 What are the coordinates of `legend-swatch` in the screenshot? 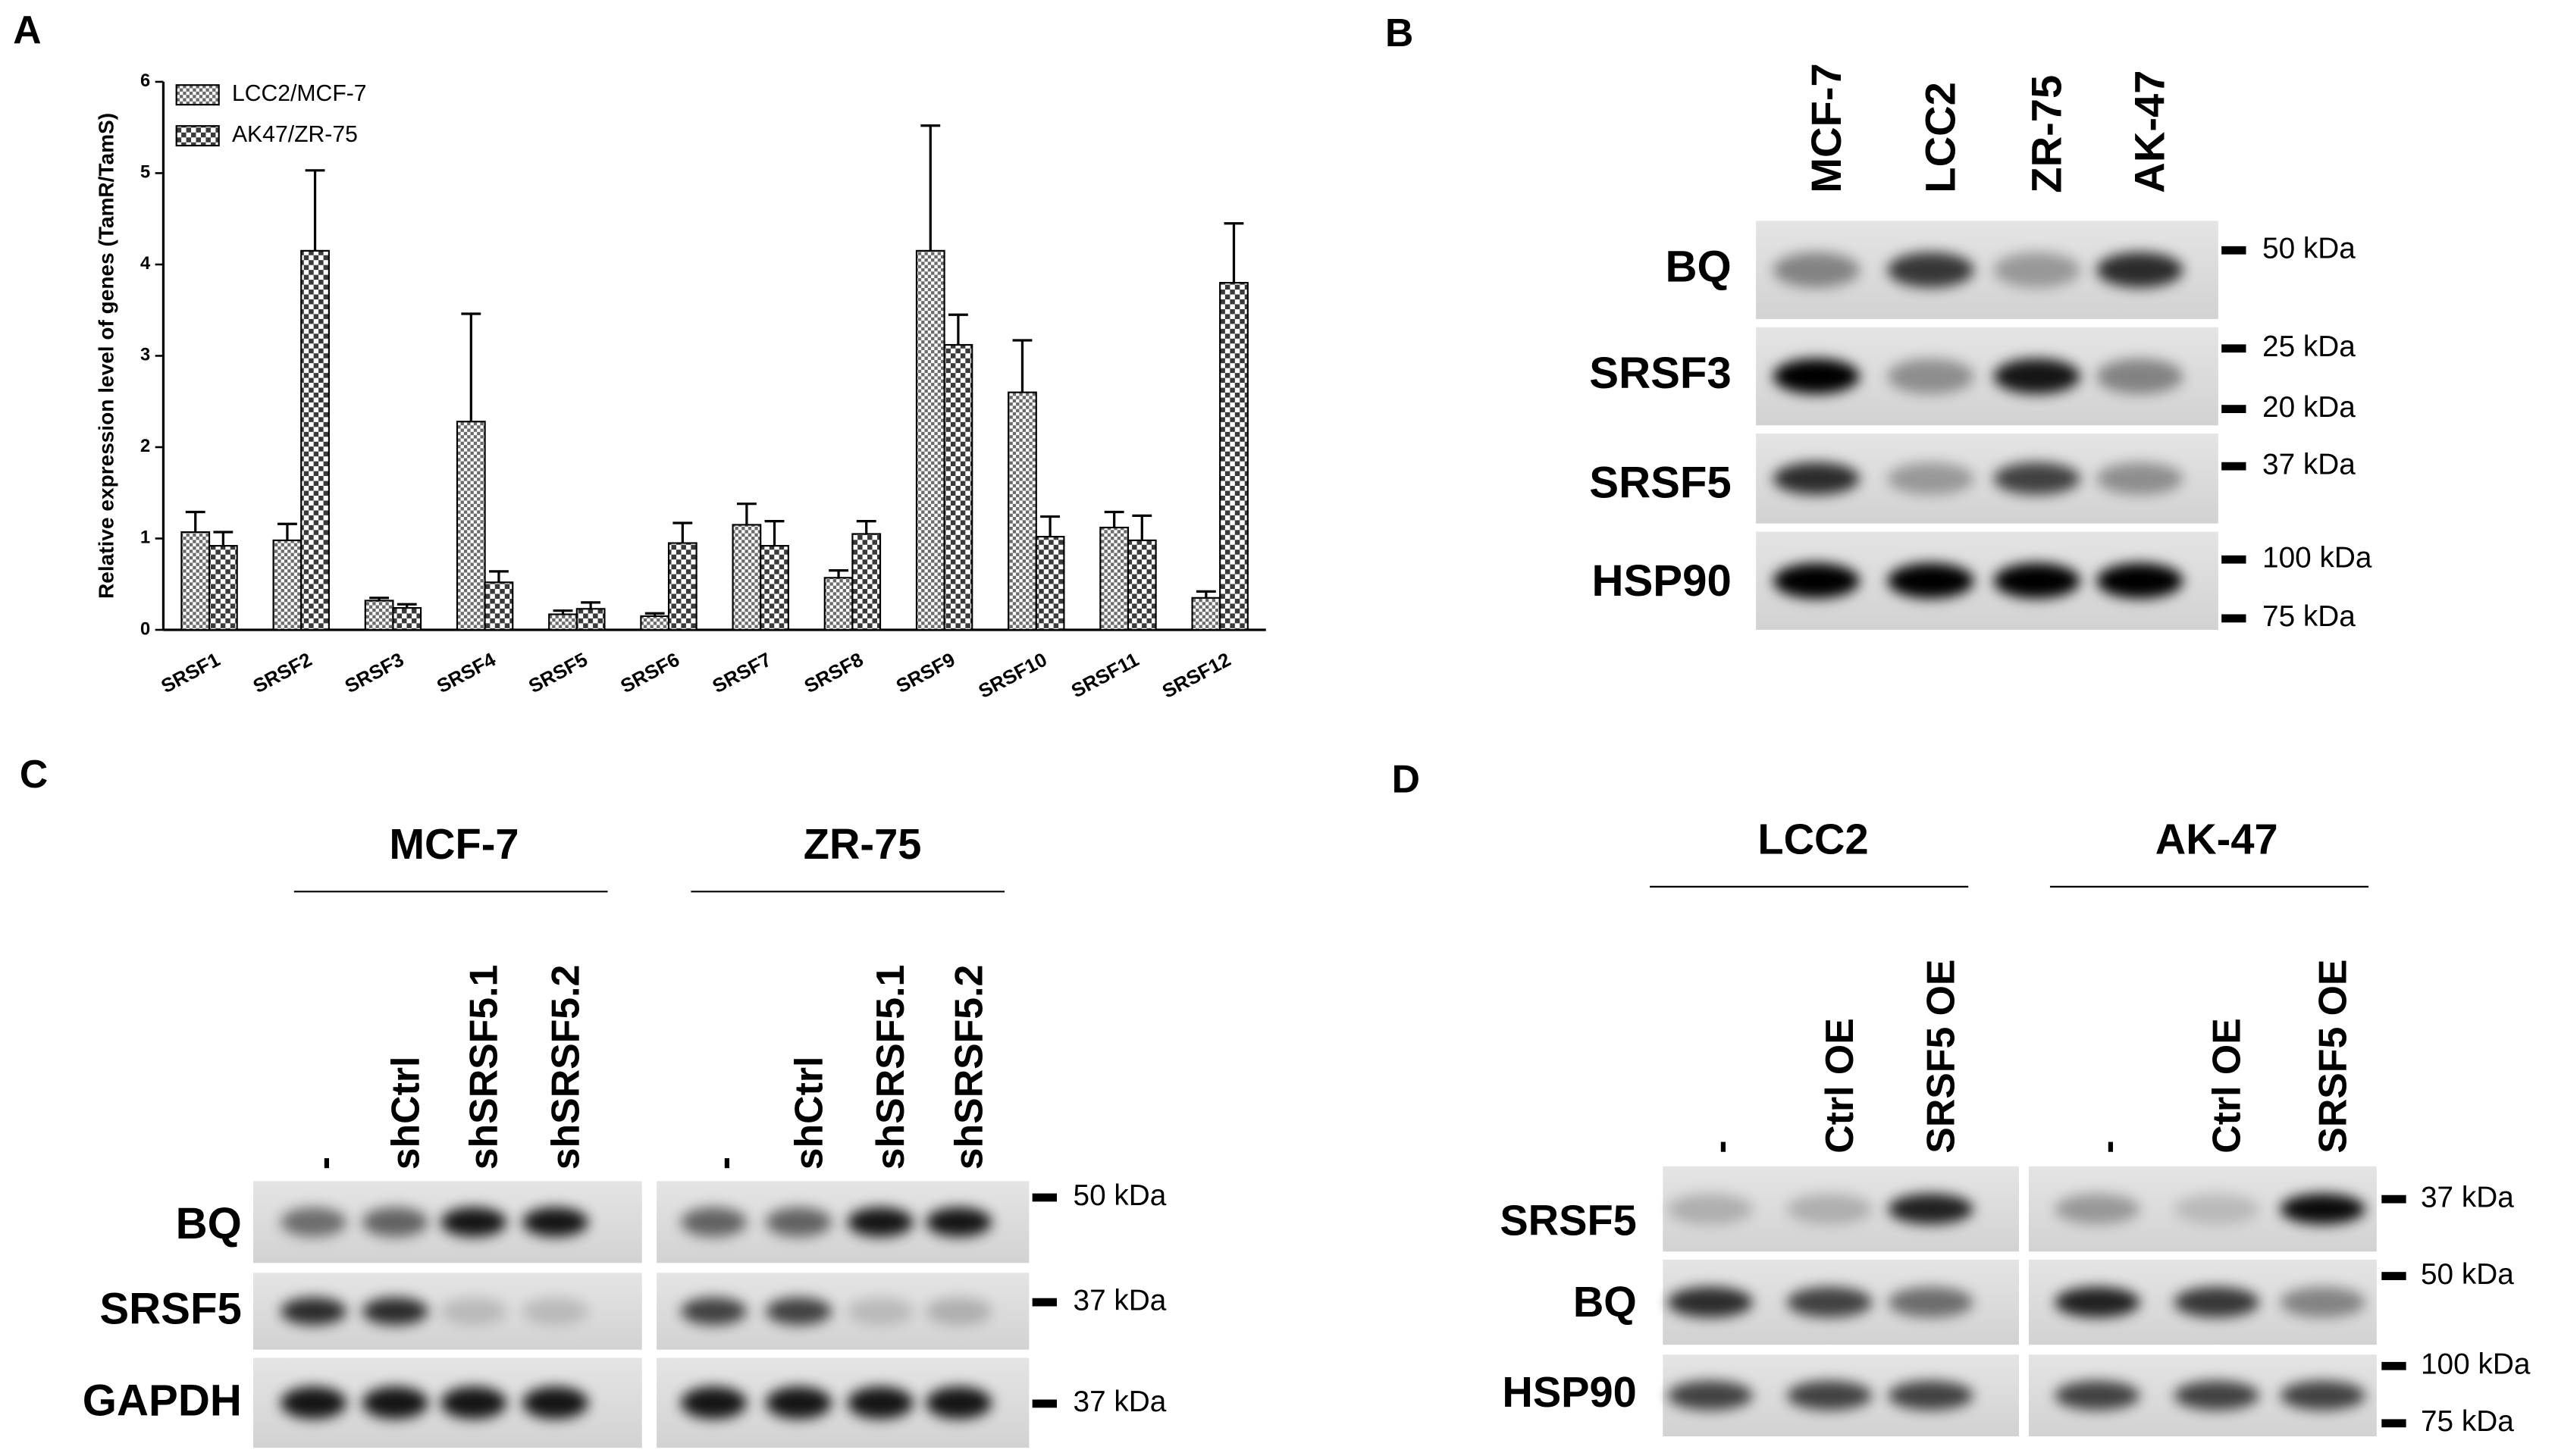 It's located at (197, 136).